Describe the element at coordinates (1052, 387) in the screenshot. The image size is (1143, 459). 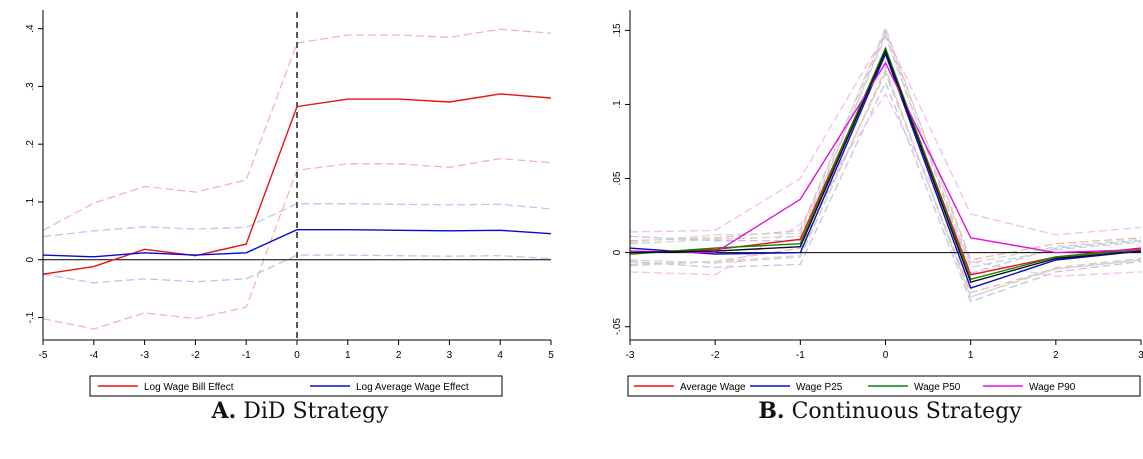
I see `legend-label: Wage P90` at that location.